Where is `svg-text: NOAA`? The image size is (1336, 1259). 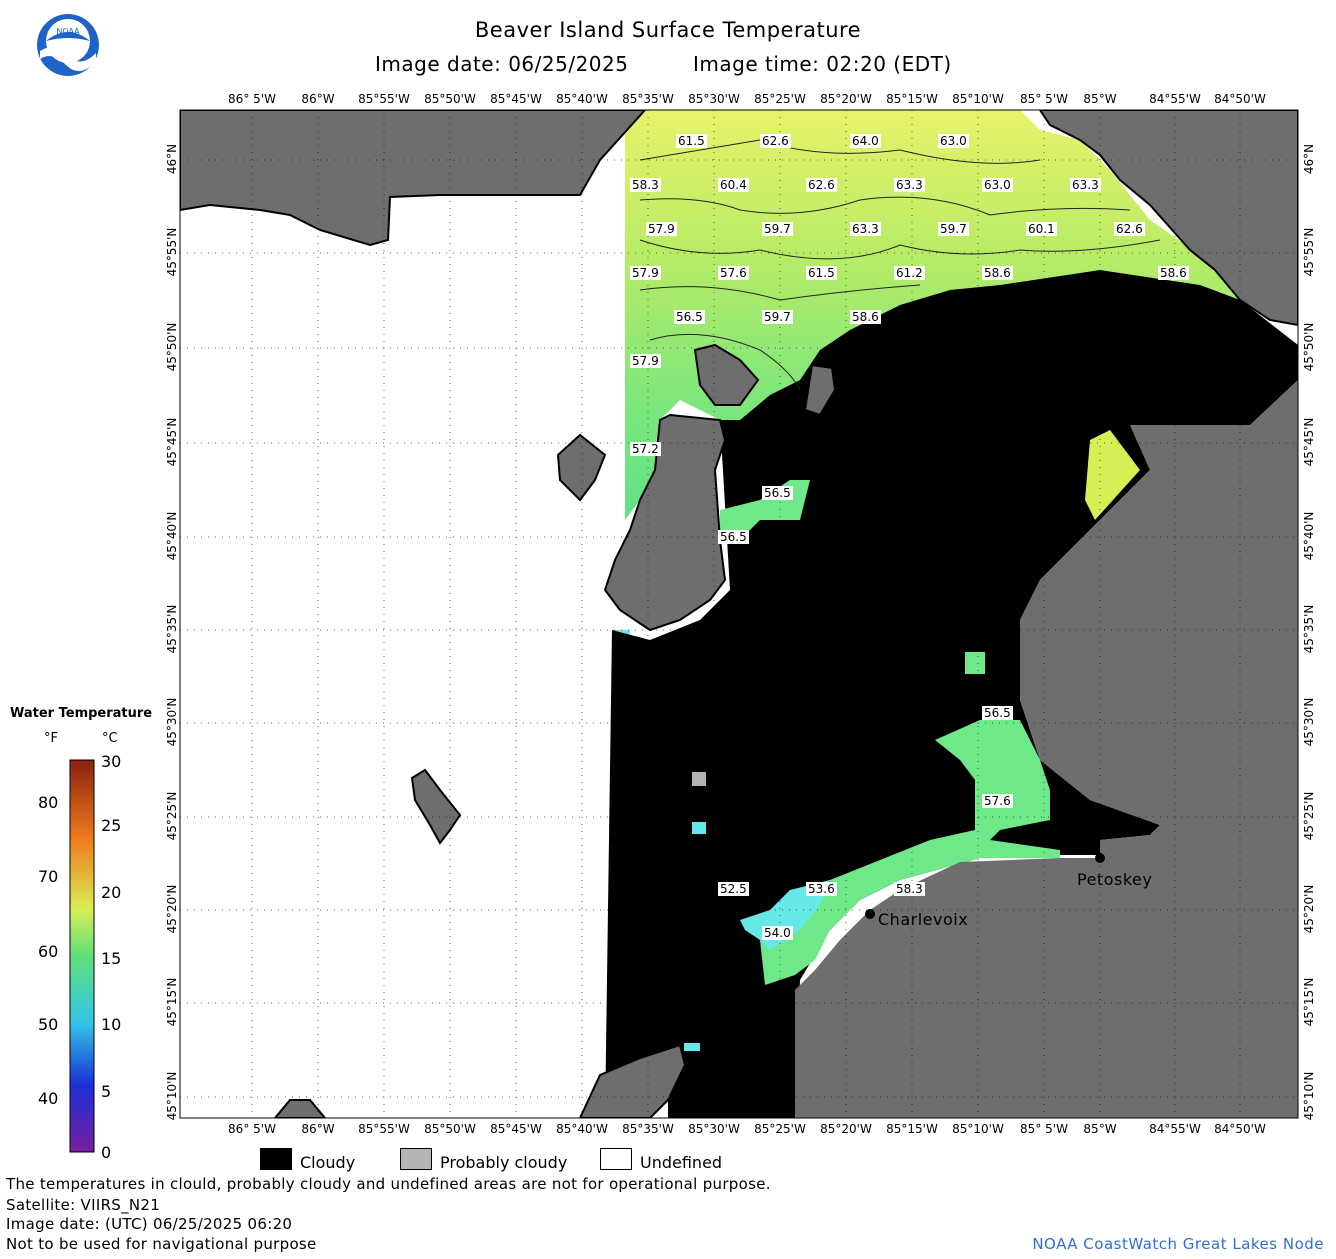
svg-text: NOAA is located at coordinates (68, 31).